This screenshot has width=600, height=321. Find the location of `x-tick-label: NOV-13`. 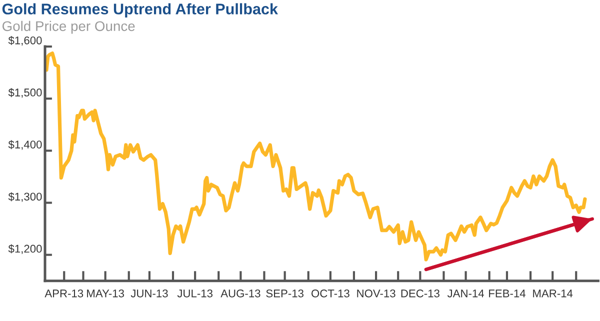

x-tick-label: NOV-13 is located at coordinates (376, 294).